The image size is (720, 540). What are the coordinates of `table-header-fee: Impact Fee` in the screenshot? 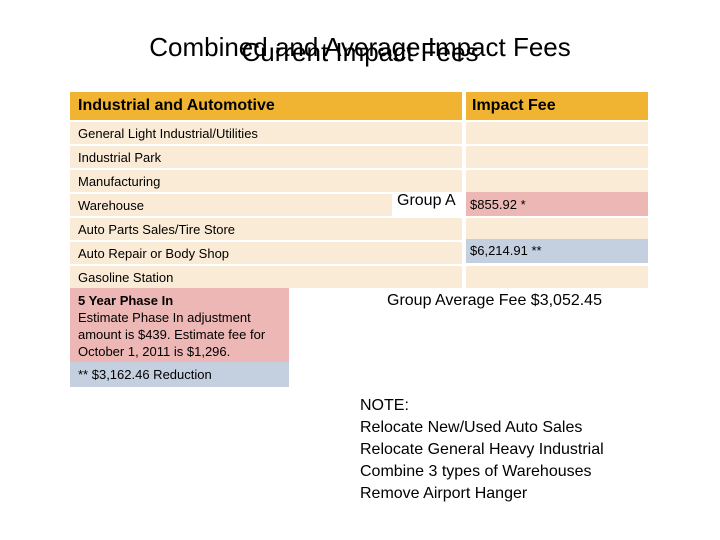 It's located at (557, 106).